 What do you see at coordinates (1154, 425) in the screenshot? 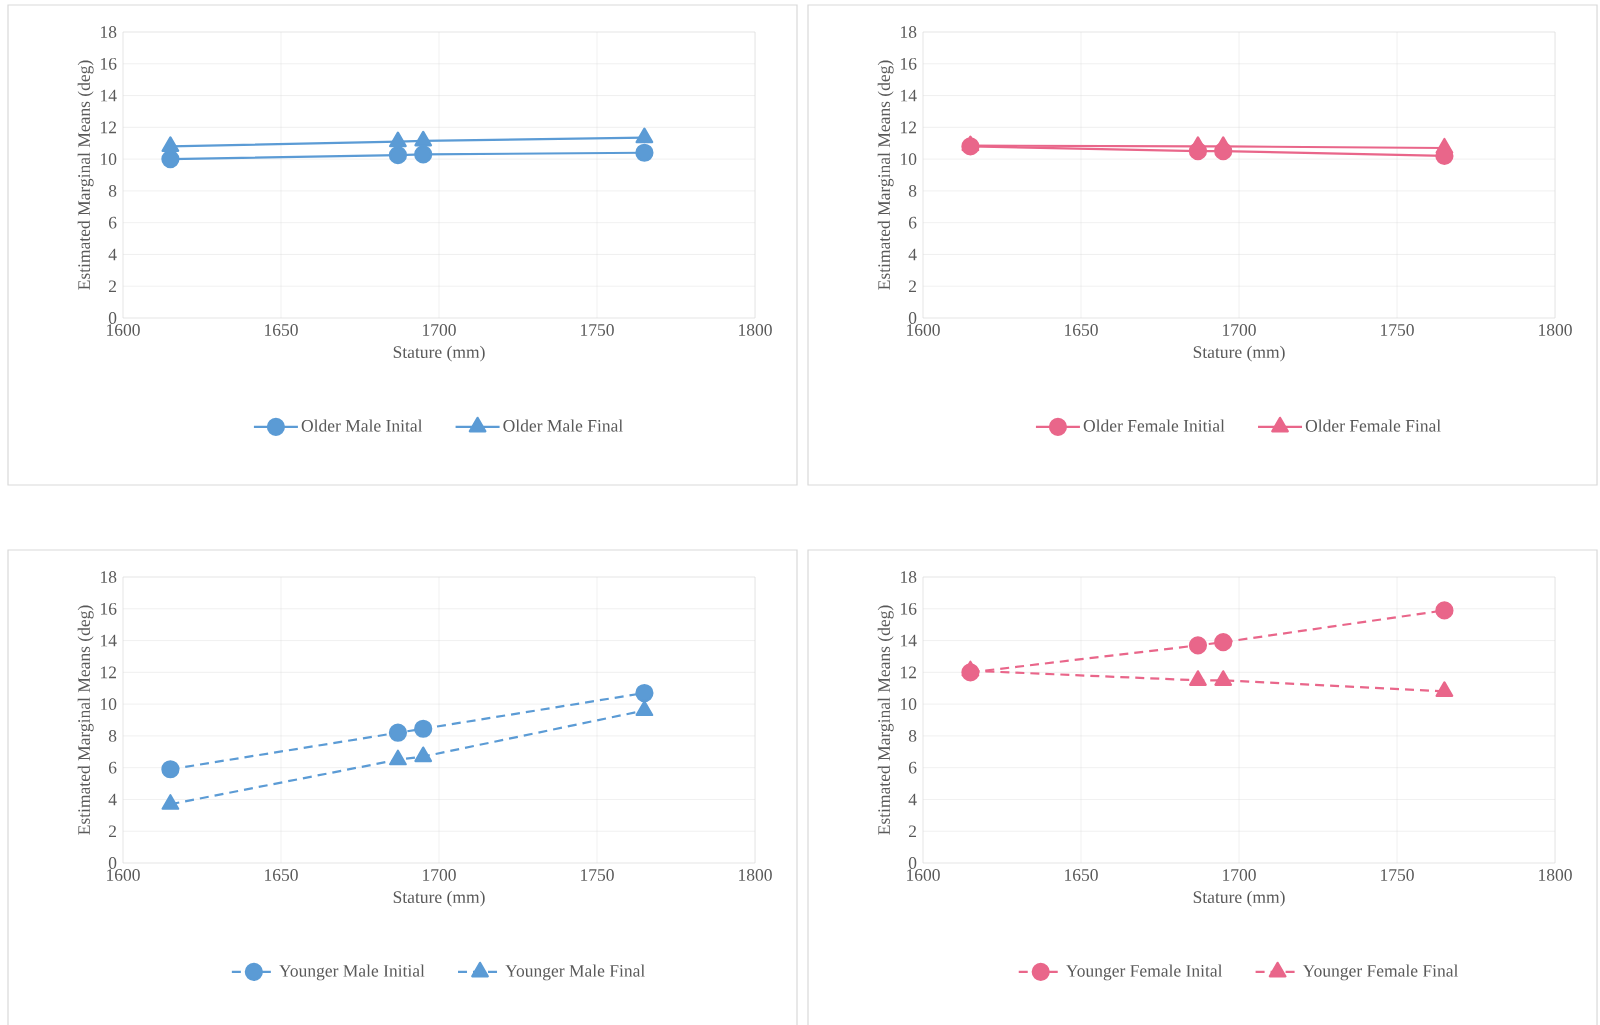
I see `legend-label: Older Female Initial` at bounding box center [1154, 425].